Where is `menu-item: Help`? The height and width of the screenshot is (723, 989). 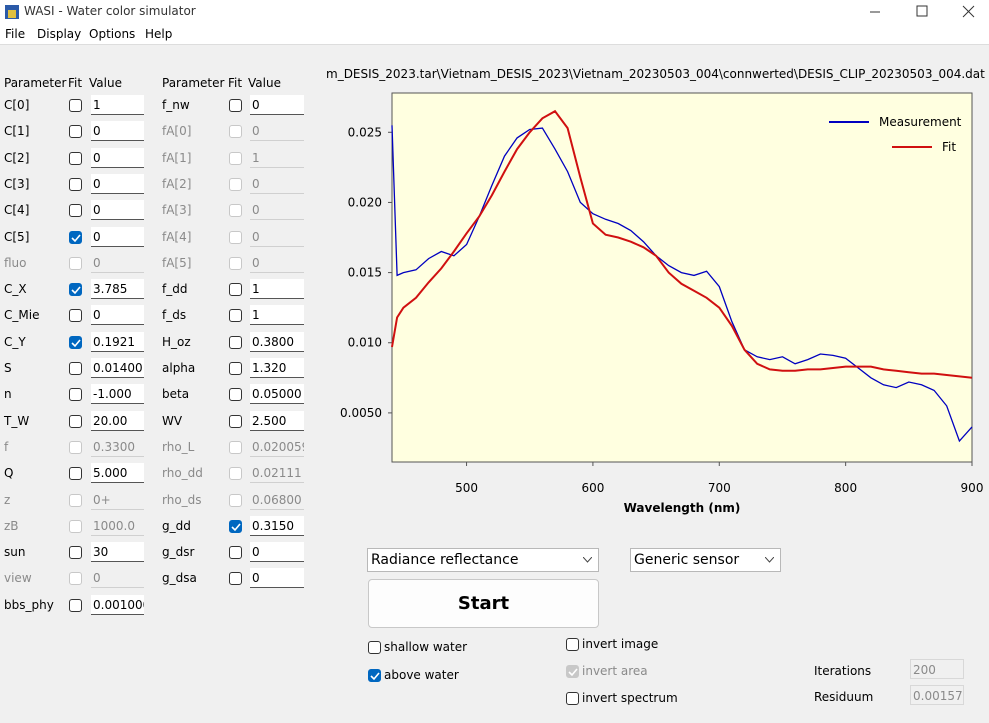 menu-item: Help is located at coordinates (159, 34).